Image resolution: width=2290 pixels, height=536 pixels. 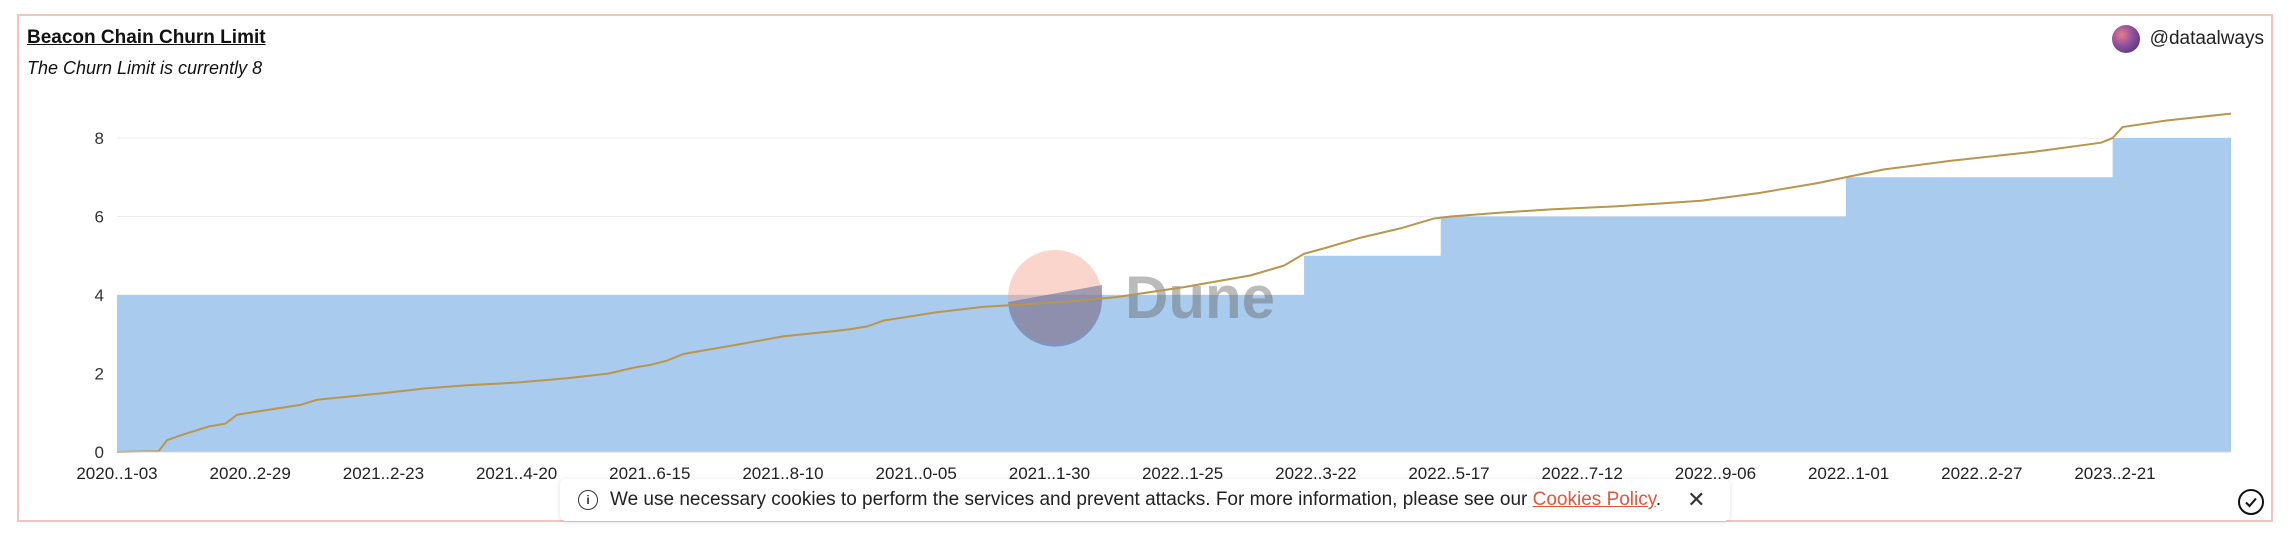 I want to click on author-link: @dataalways, so click(x=2187, y=39).